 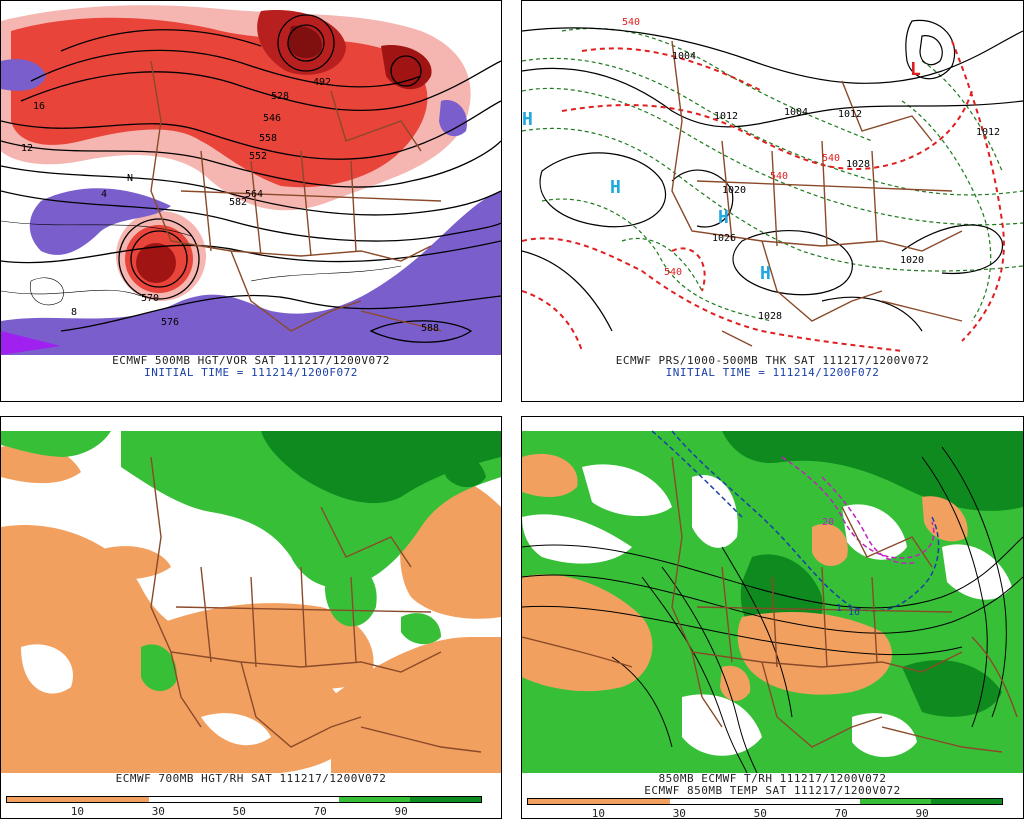 I want to click on contour-label: 552, so click(x=258, y=156).